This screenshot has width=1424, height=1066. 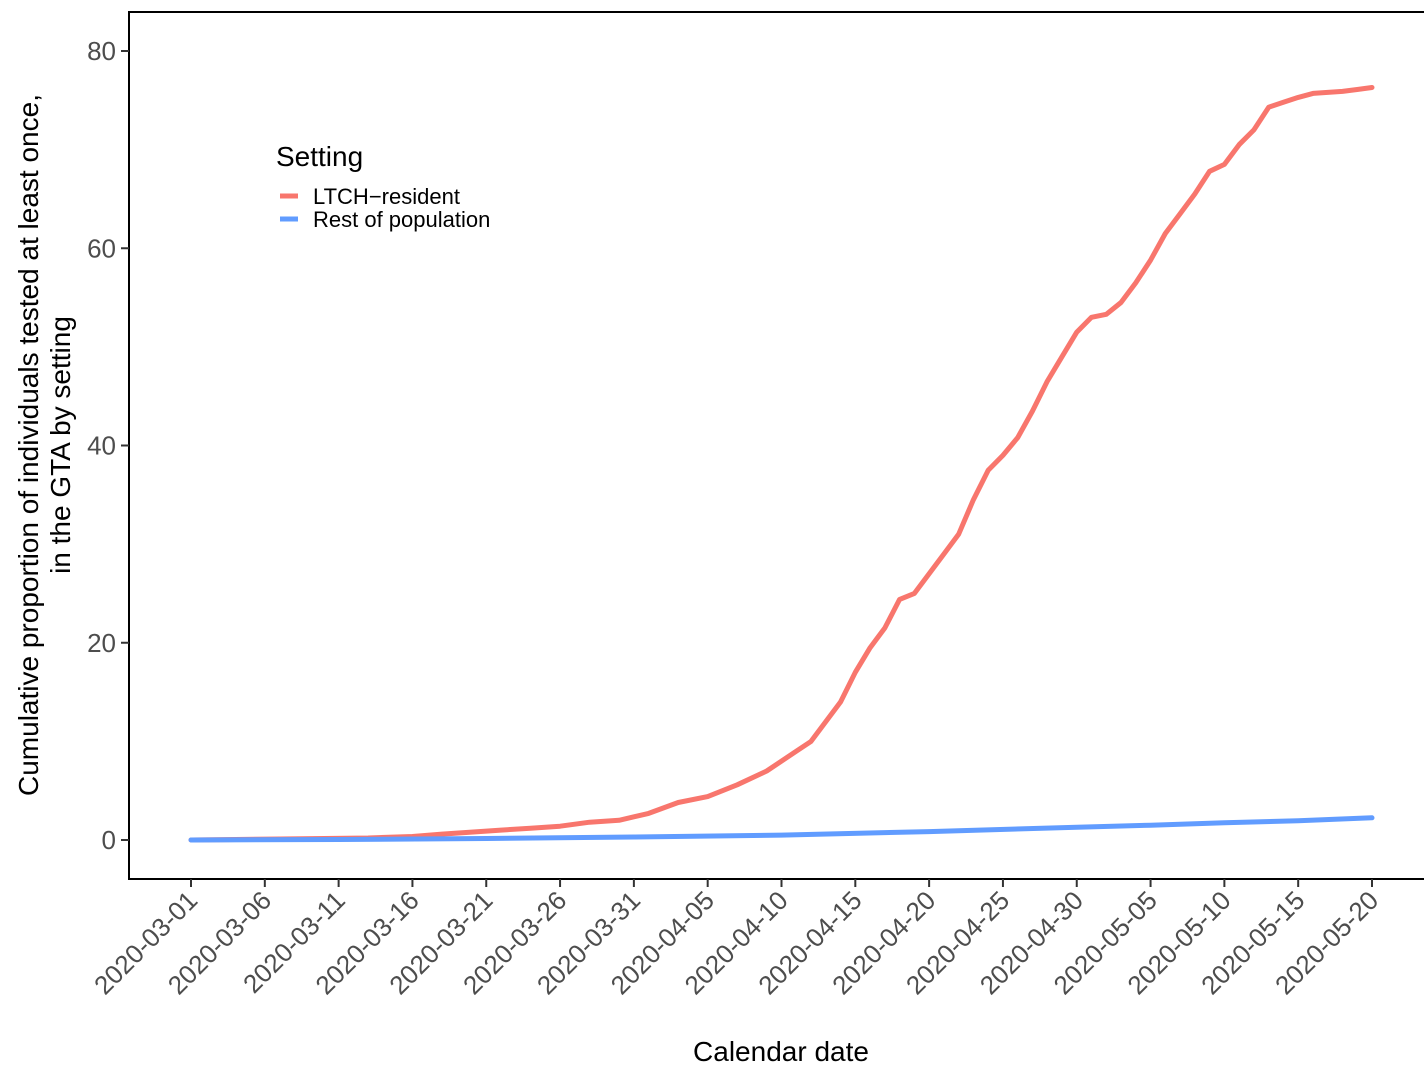 I want to click on y-tick-label: 40, so click(x=101, y=446).